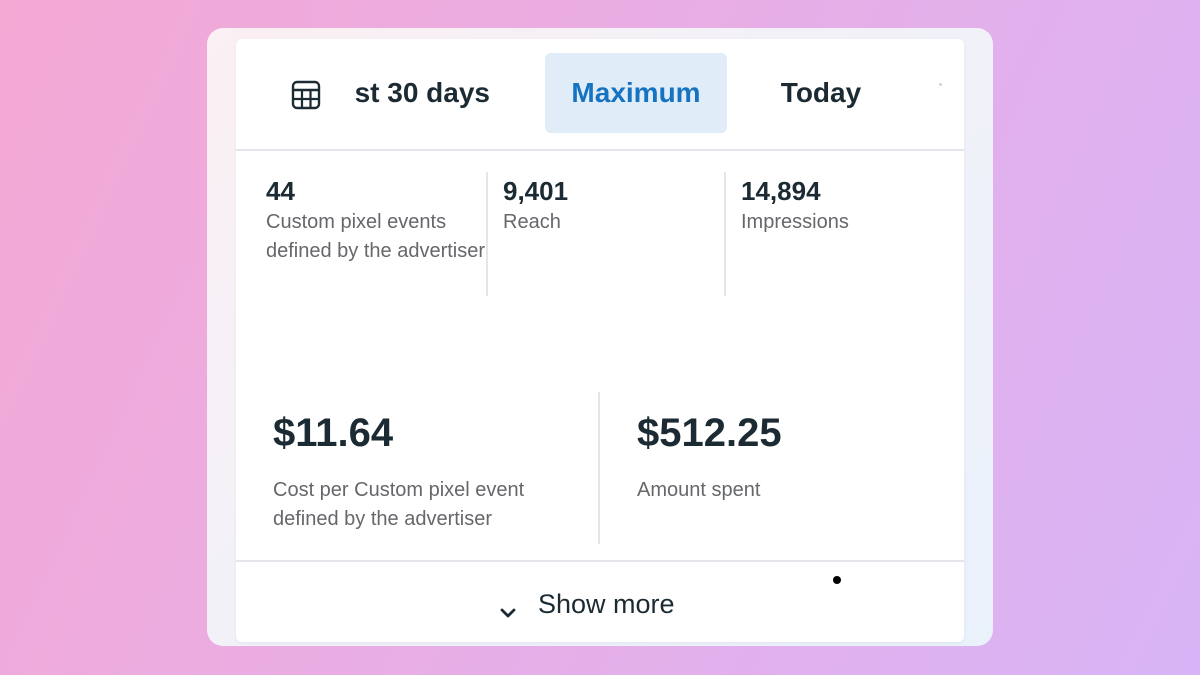  What do you see at coordinates (781, 191) in the screenshot?
I see `metric-value: 14,894` at bounding box center [781, 191].